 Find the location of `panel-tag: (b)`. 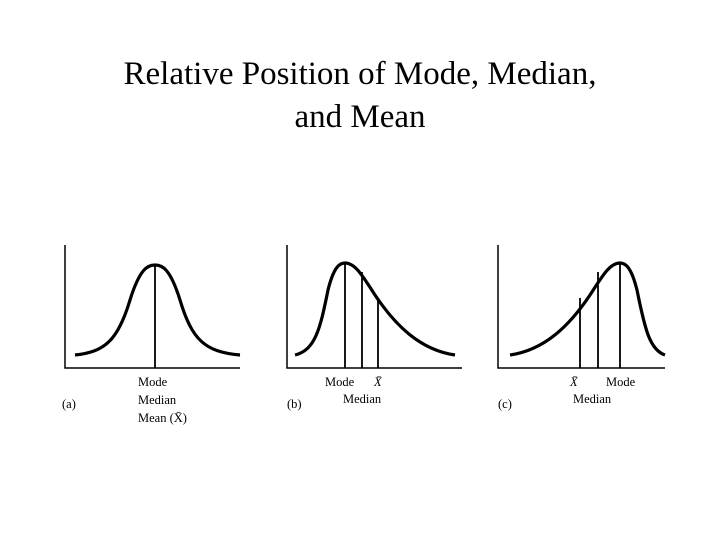

panel-tag: (b) is located at coordinates (294, 404).